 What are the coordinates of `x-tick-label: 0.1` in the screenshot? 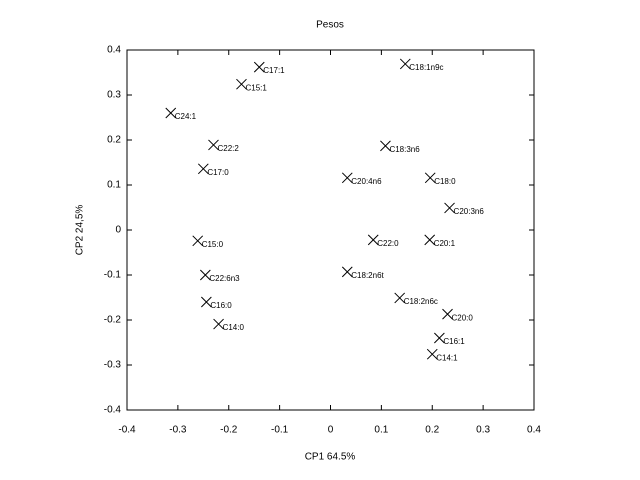 It's located at (381, 430).